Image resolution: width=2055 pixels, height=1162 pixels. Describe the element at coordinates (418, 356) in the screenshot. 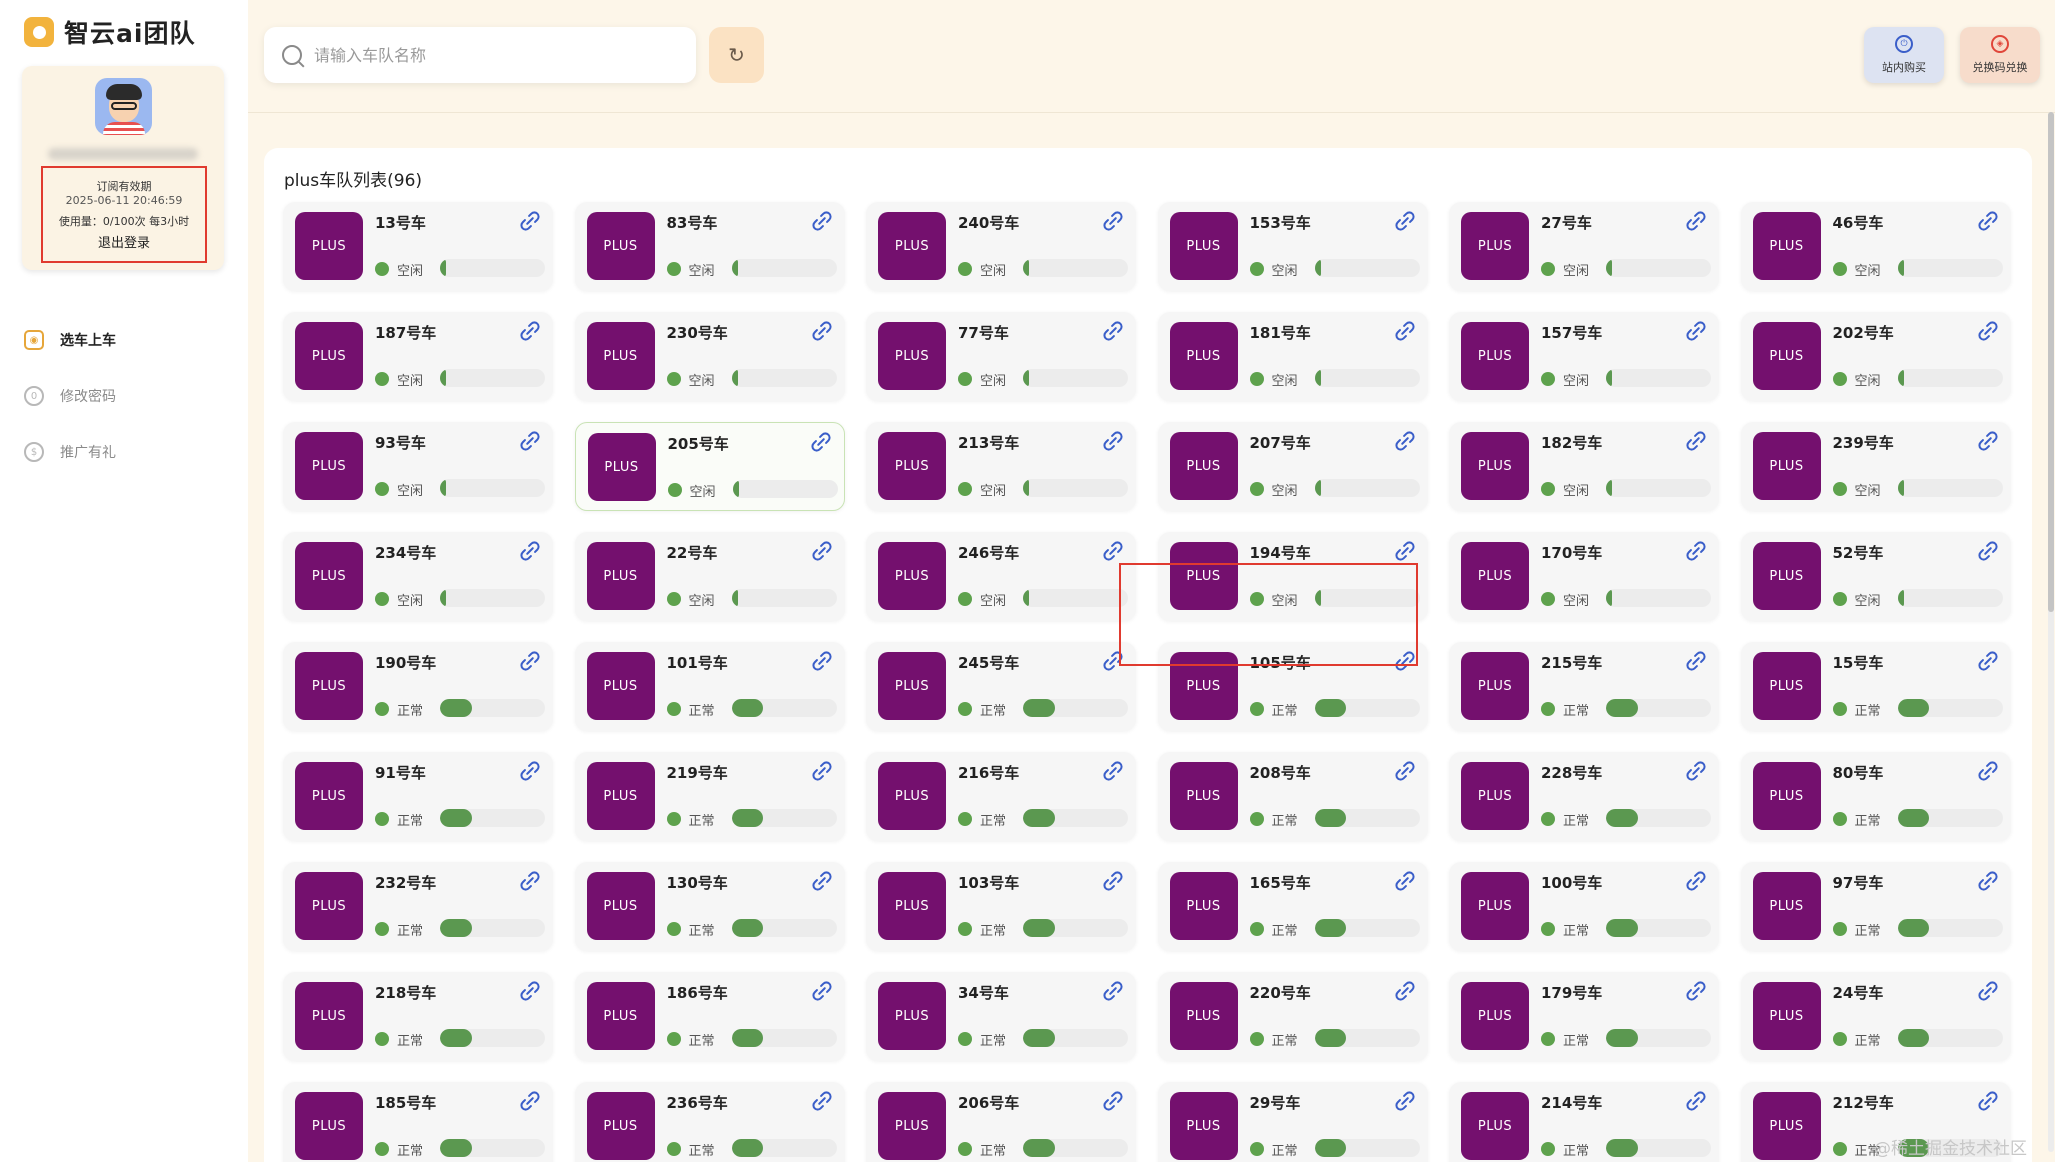

I see `car-card: PLUS 187号车 空闲` at that location.